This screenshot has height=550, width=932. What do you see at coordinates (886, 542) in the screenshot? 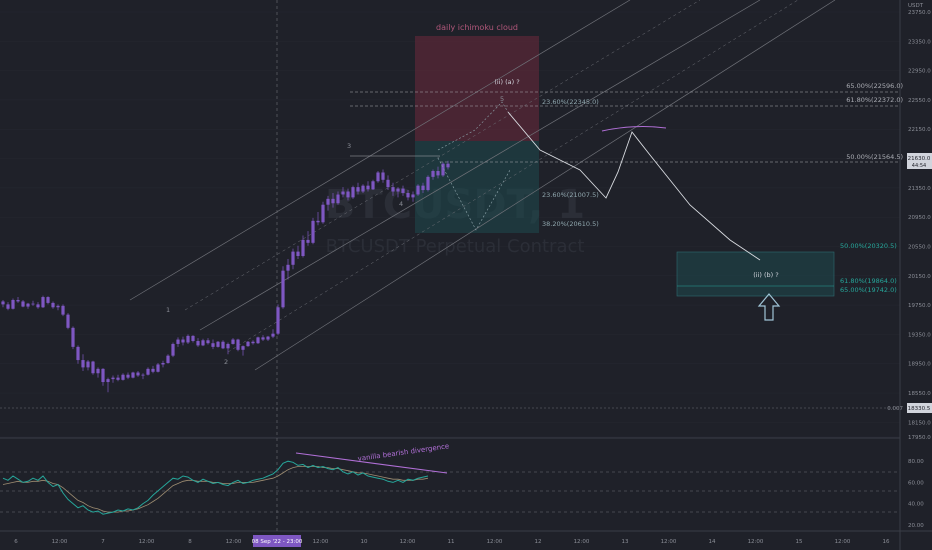
I see `time-tick-label: 16` at bounding box center [886, 542].